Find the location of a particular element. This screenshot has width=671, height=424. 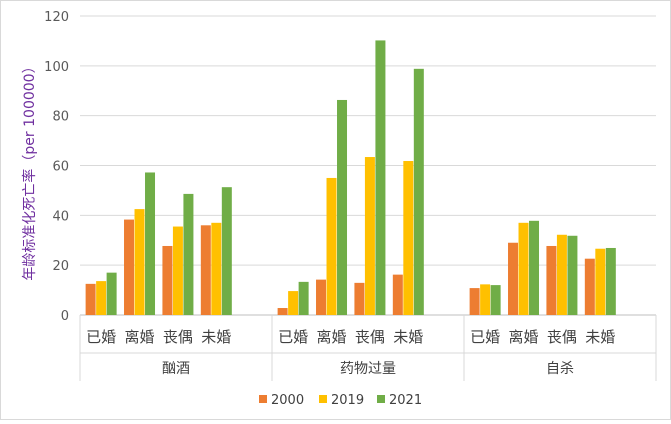

y-tick-label: 0 is located at coordinates (65, 316).